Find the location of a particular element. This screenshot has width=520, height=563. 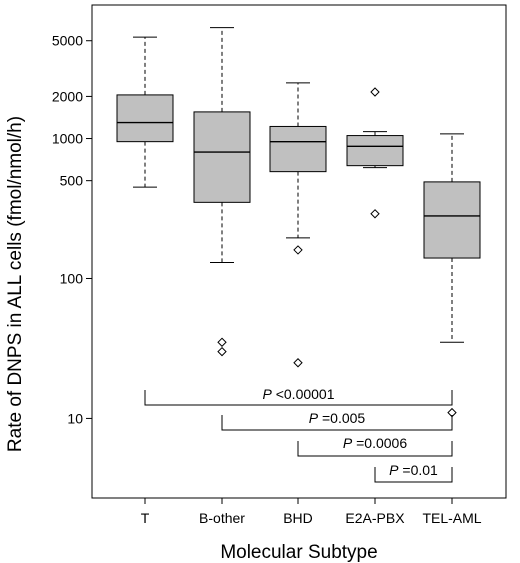

significance-bracket: P =0.01 is located at coordinates (413, 472).